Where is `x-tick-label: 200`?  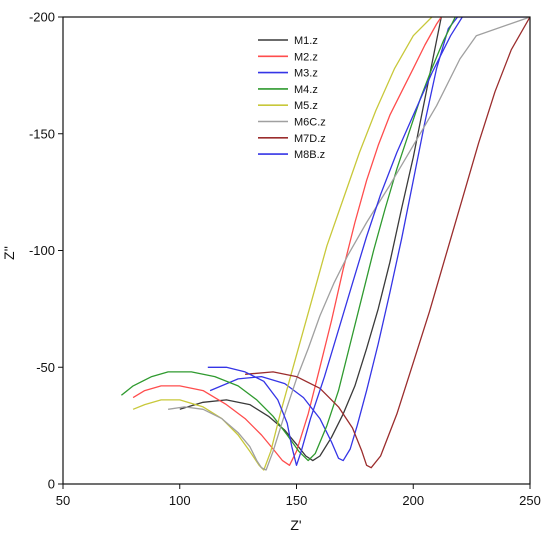
x-tick-label: 200 is located at coordinates (413, 500).